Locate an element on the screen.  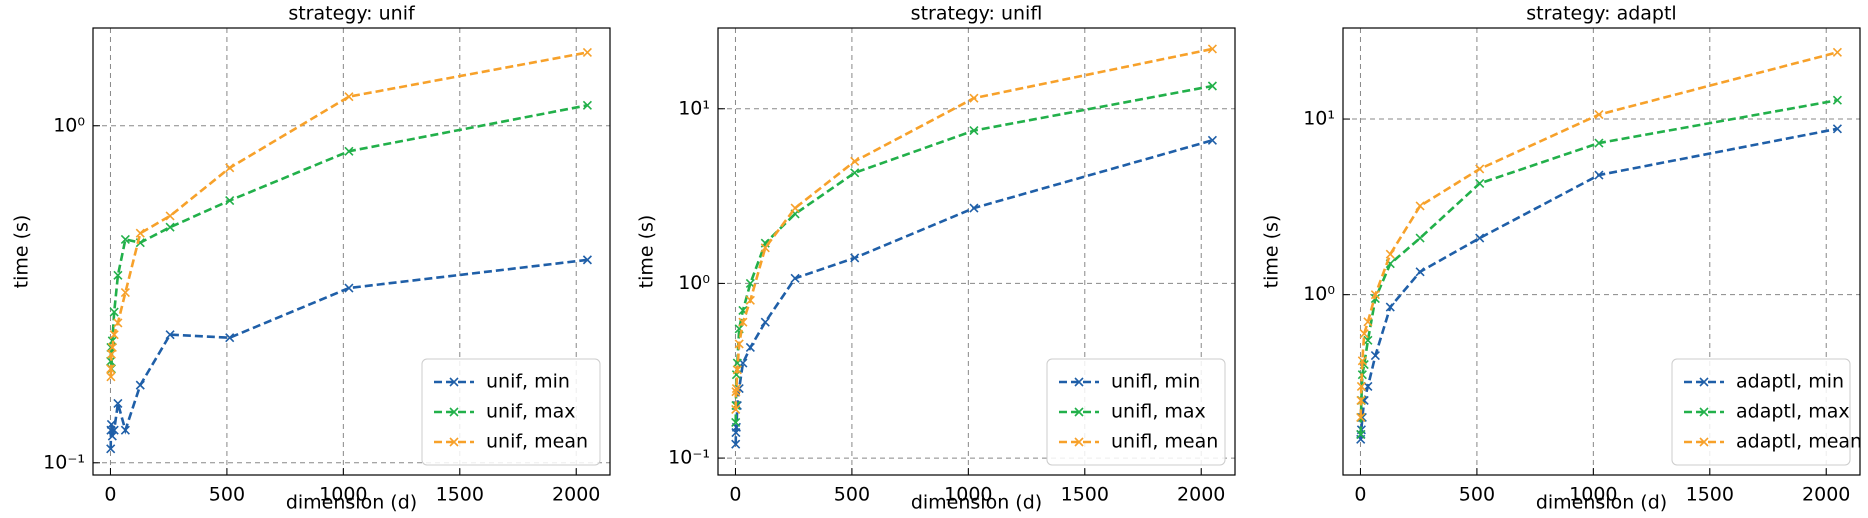
x-tick-label: 500 is located at coordinates (1477, 495).